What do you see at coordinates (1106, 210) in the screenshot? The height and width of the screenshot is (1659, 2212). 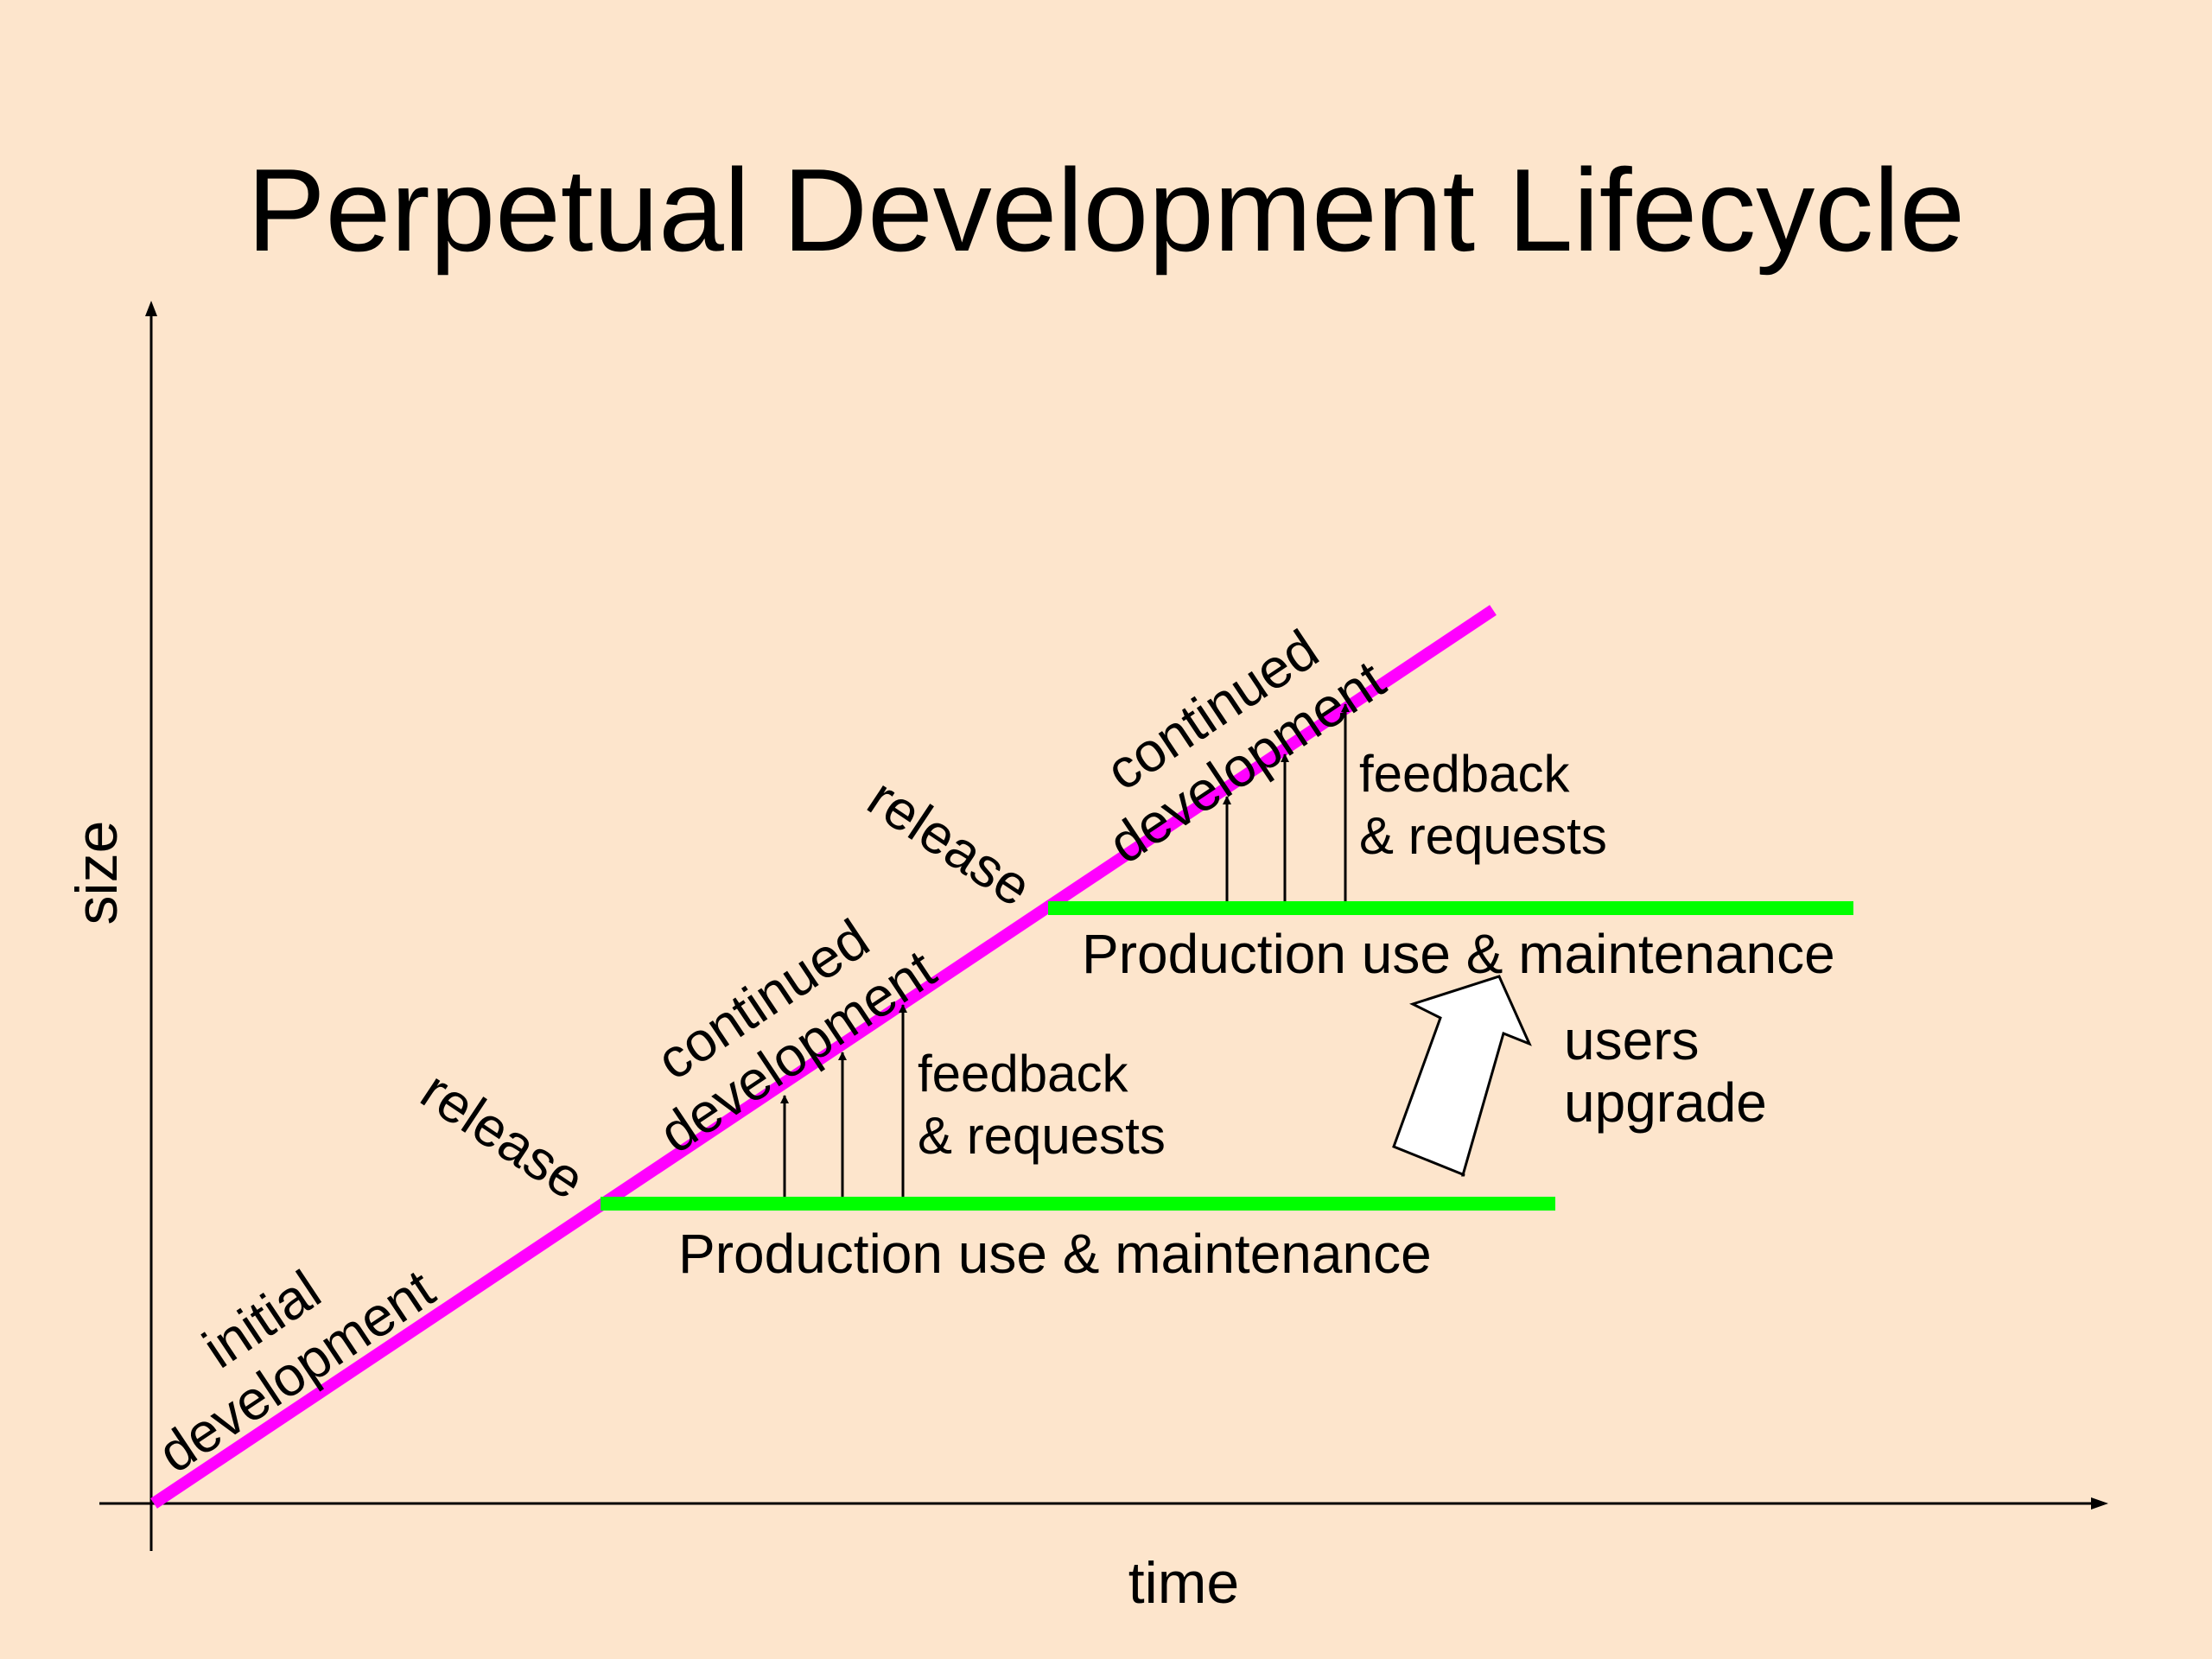 I see `slide-title: Perpetual Development Lifecycle` at bounding box center [1106, 210].